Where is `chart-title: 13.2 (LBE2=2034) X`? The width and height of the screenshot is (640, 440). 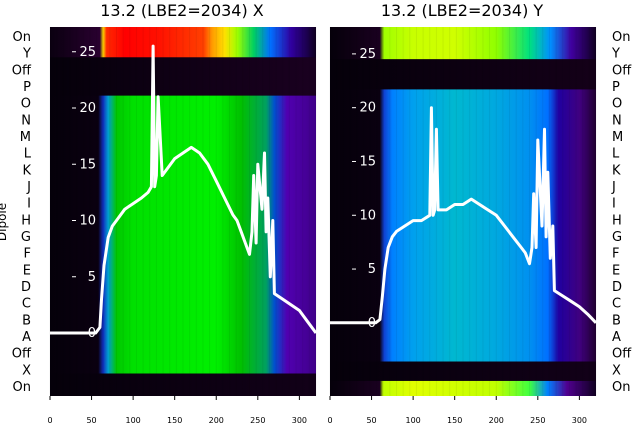 chart-title: 13.2 (LBE2=2034) X is located at coordinates (182, 10).